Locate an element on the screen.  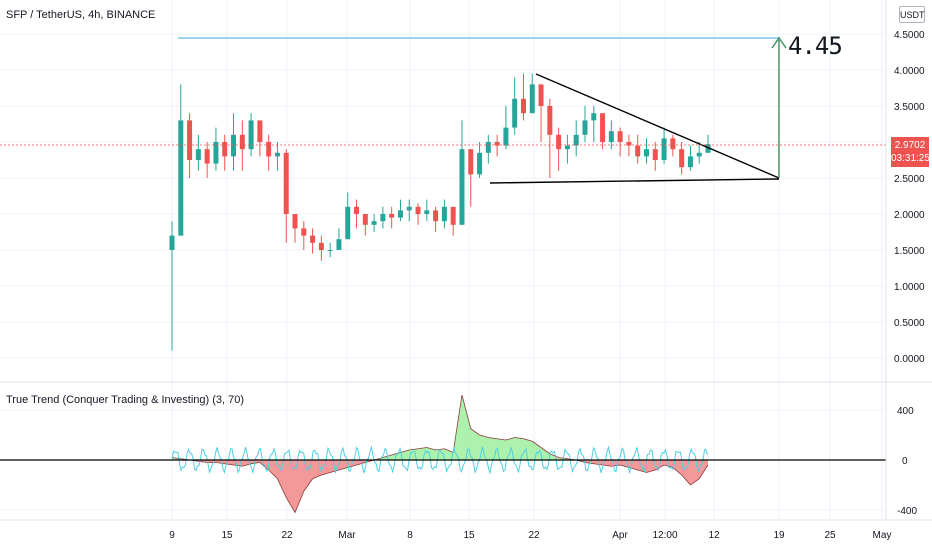
indicator-tick-label: -400 is located at coordinates (907, 511).